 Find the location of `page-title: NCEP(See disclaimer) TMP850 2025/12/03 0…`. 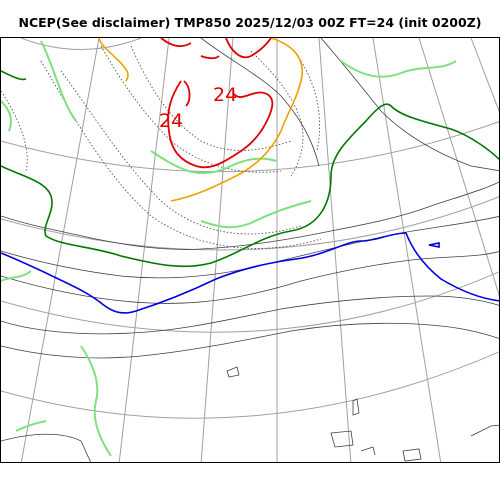

page-title: NCEP(See disclaimer) TMP850 2025/12/03 0… is located at coordinates (250, 22).